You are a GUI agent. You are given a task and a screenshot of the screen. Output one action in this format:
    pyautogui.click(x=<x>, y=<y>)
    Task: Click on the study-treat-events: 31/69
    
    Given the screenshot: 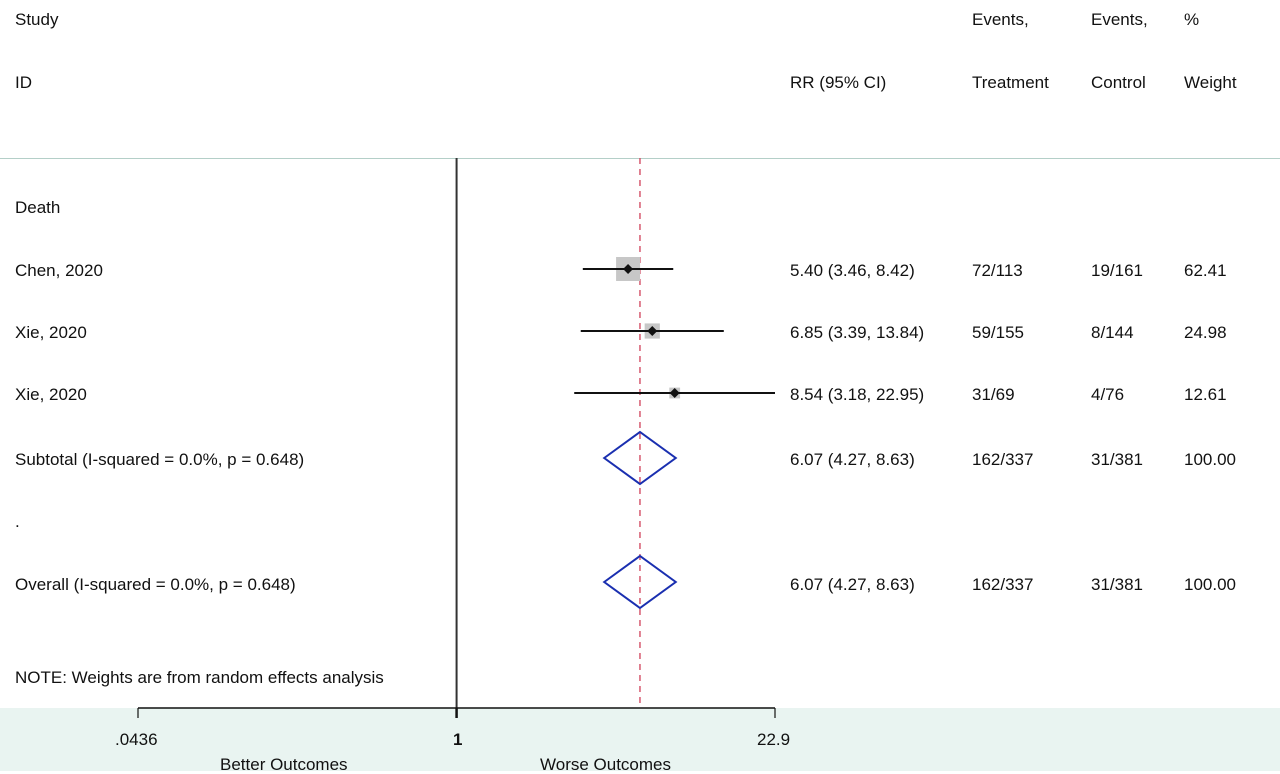 What is the action you would take?
    pyautogui.click(x=993, y=394)
    